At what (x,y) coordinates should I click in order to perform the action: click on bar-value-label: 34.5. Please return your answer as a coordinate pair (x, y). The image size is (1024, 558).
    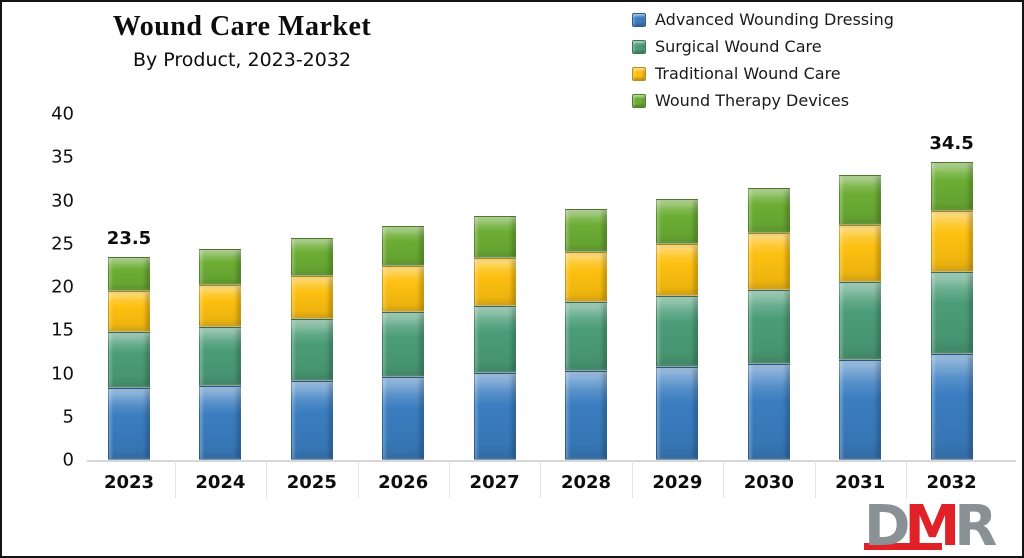
    Looking at the image, I should click on (951, 143).